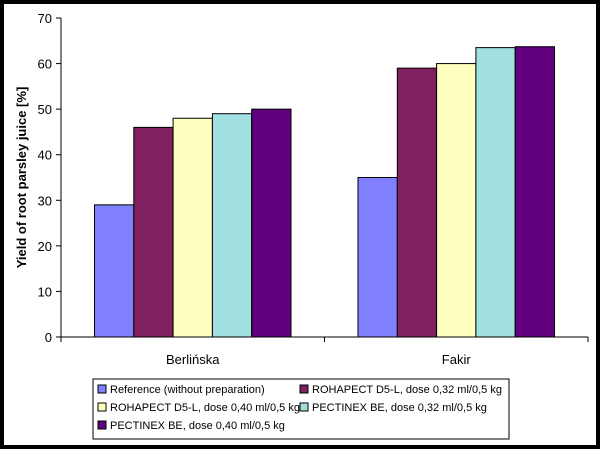 The width and height of the screenshot is (600, 449). I want to click on y-tick-label: 70, so click(45, 18).